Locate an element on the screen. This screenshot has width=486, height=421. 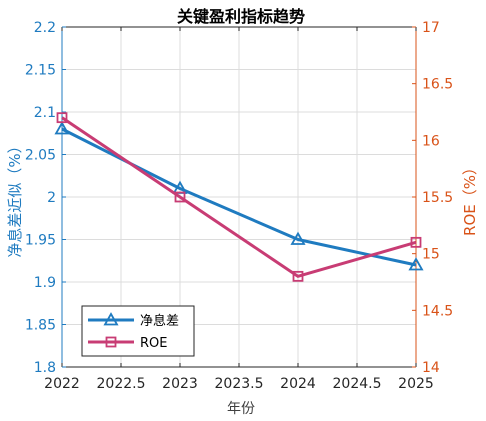
y-right-tick-label: 14 is located at coordinates (431, 368).